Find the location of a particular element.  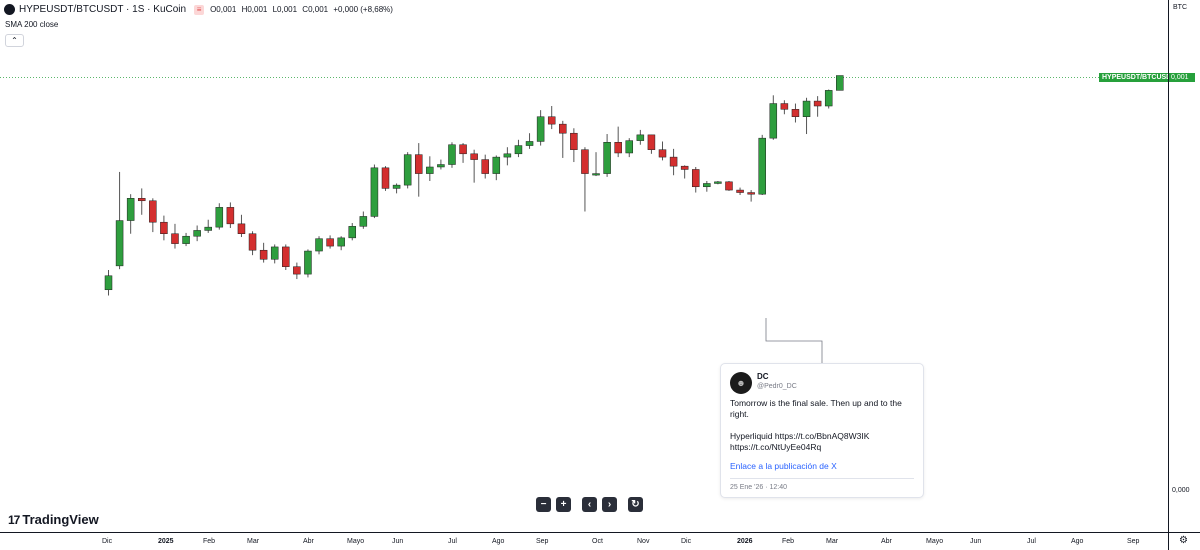

tweet-link: Enlace a la publicación de X is located at coordinates (783, 466).